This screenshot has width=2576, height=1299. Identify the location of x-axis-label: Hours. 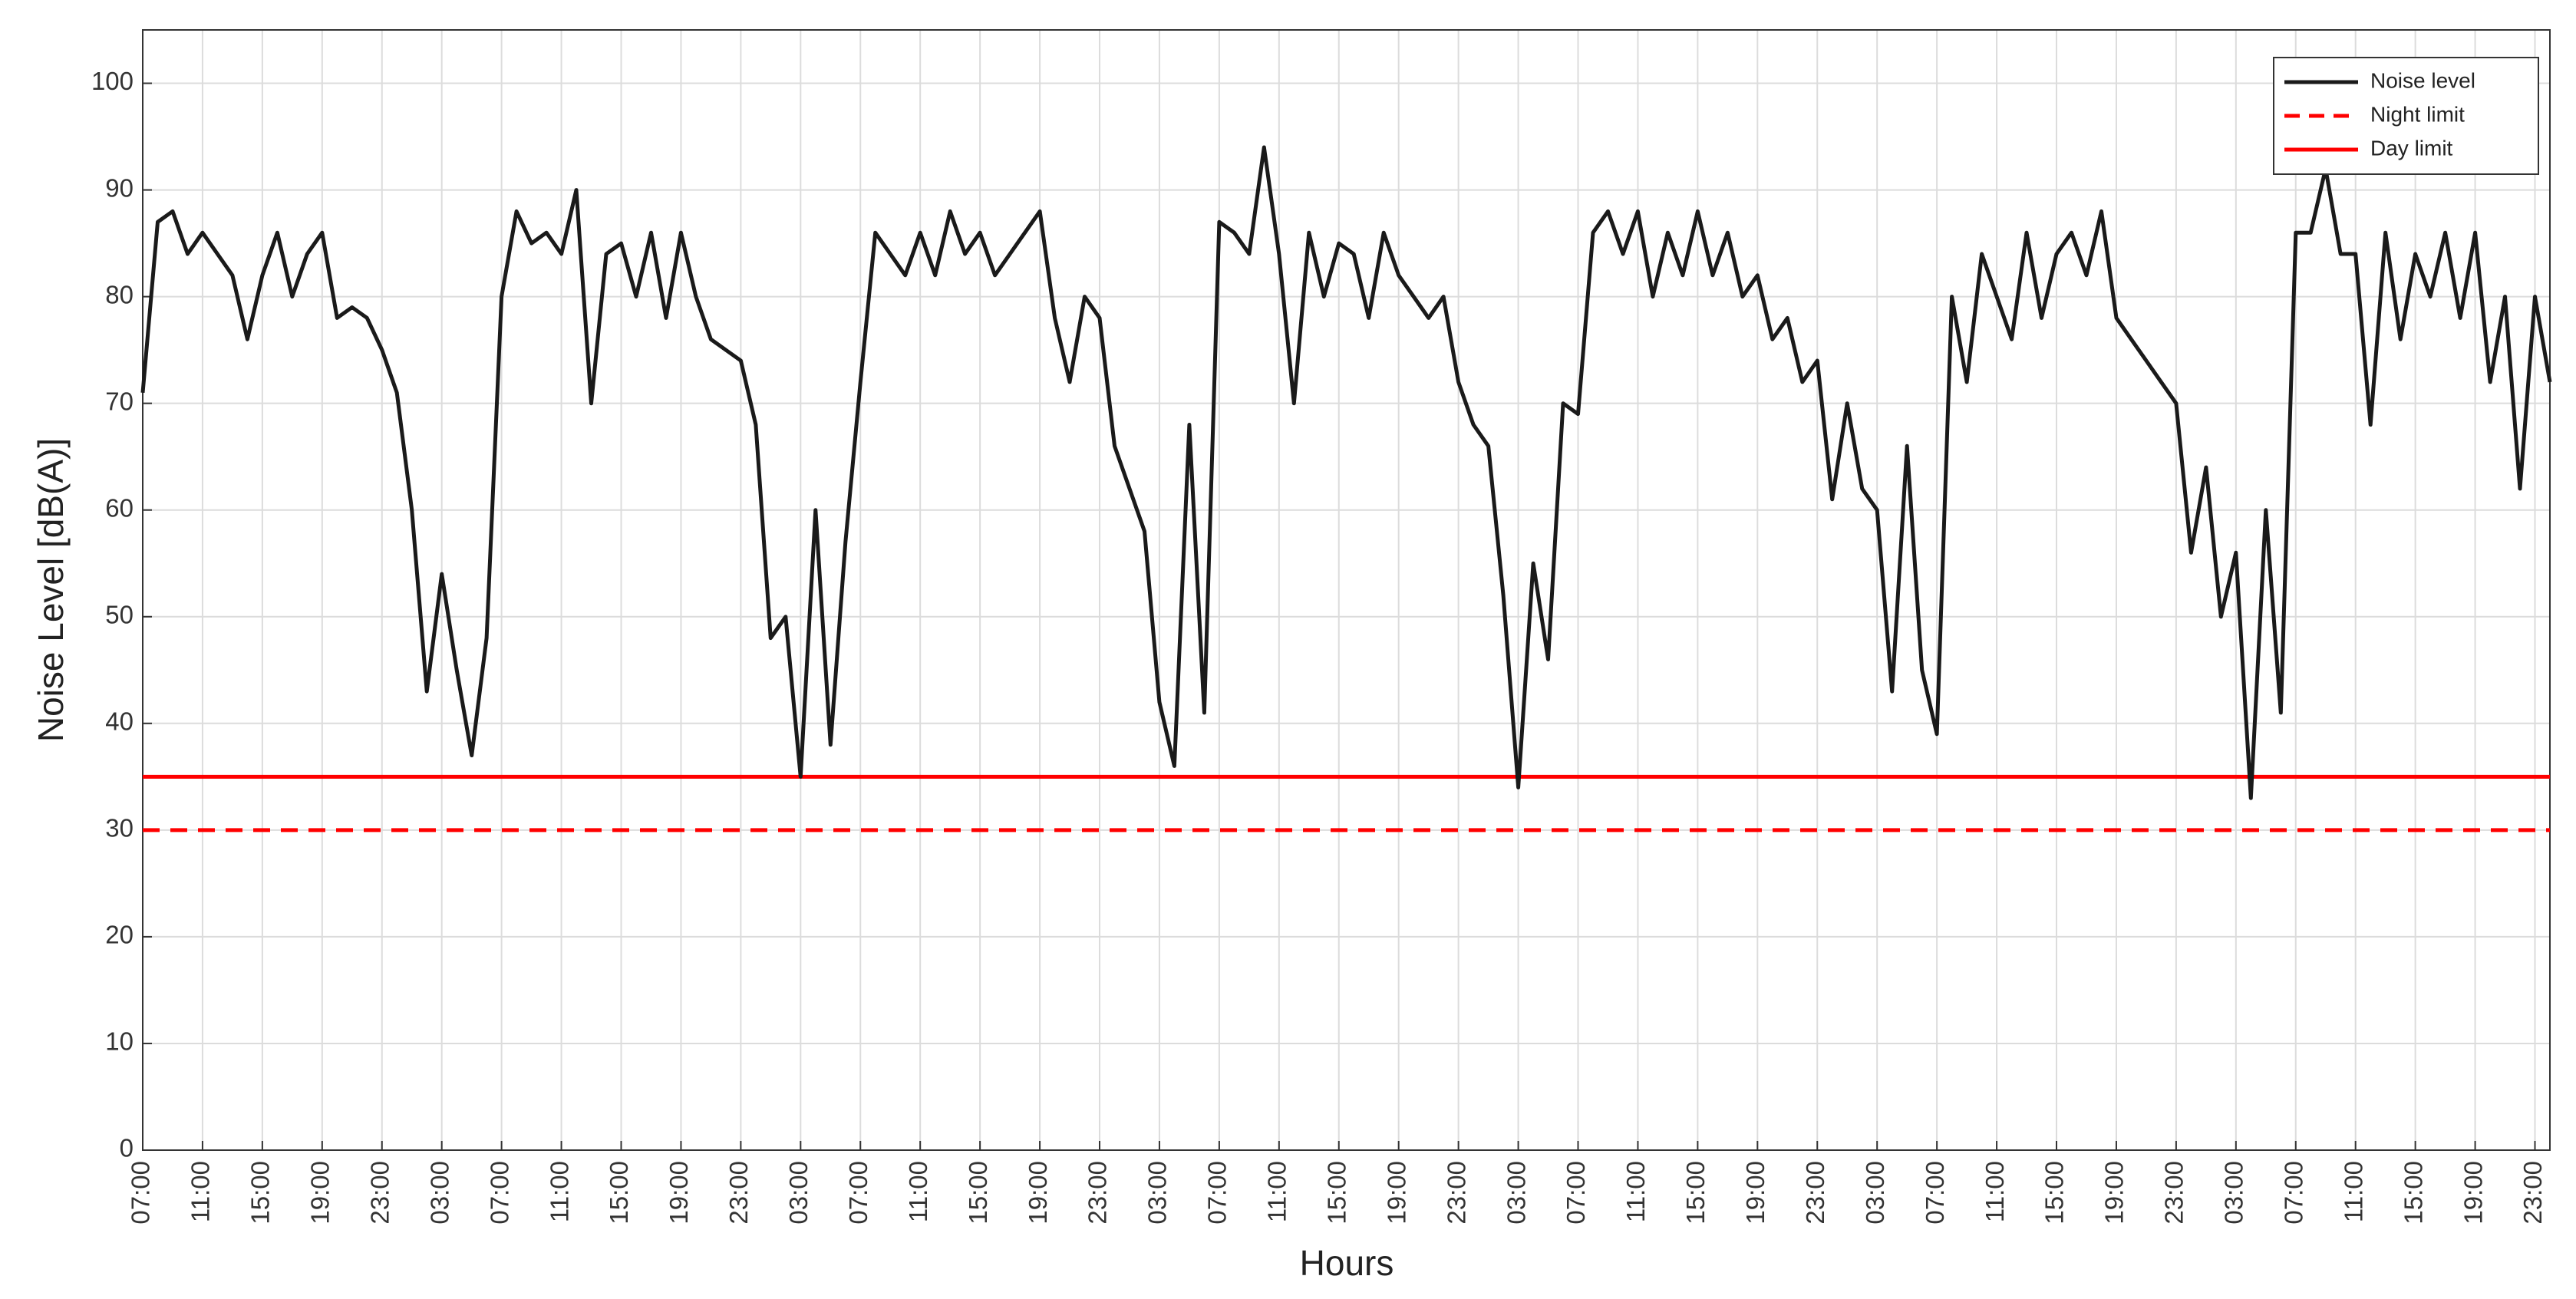
(1347, 1263).